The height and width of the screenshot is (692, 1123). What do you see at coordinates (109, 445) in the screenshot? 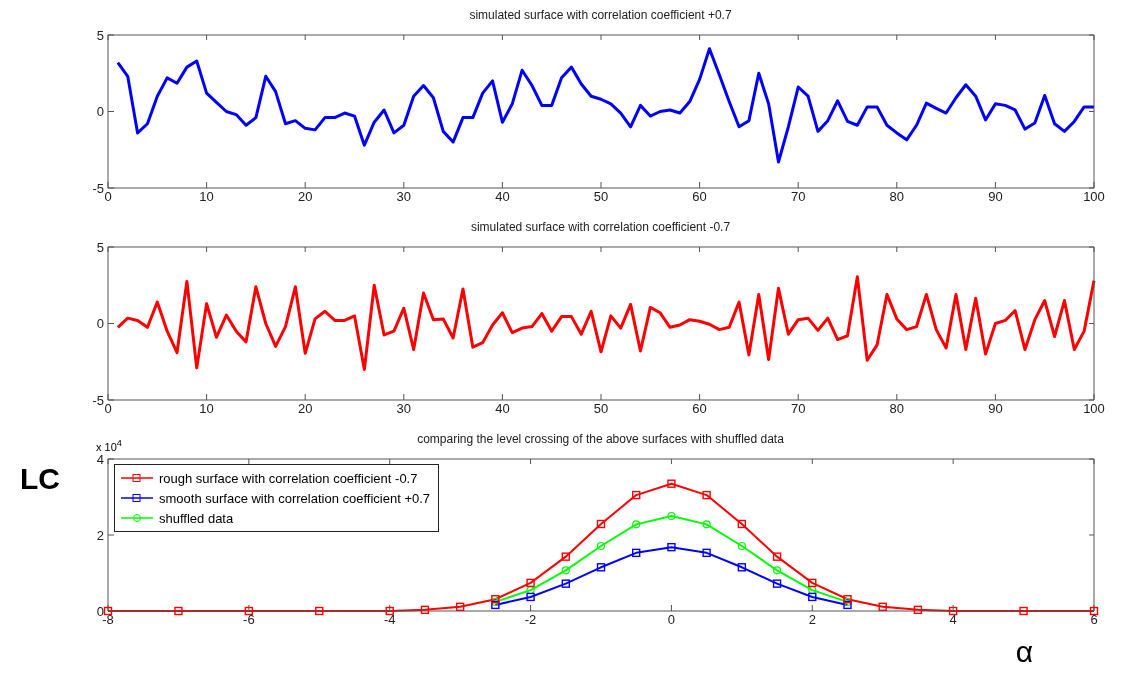
I see `text: x 10$^{4}$` at bounding box center [109, 445].